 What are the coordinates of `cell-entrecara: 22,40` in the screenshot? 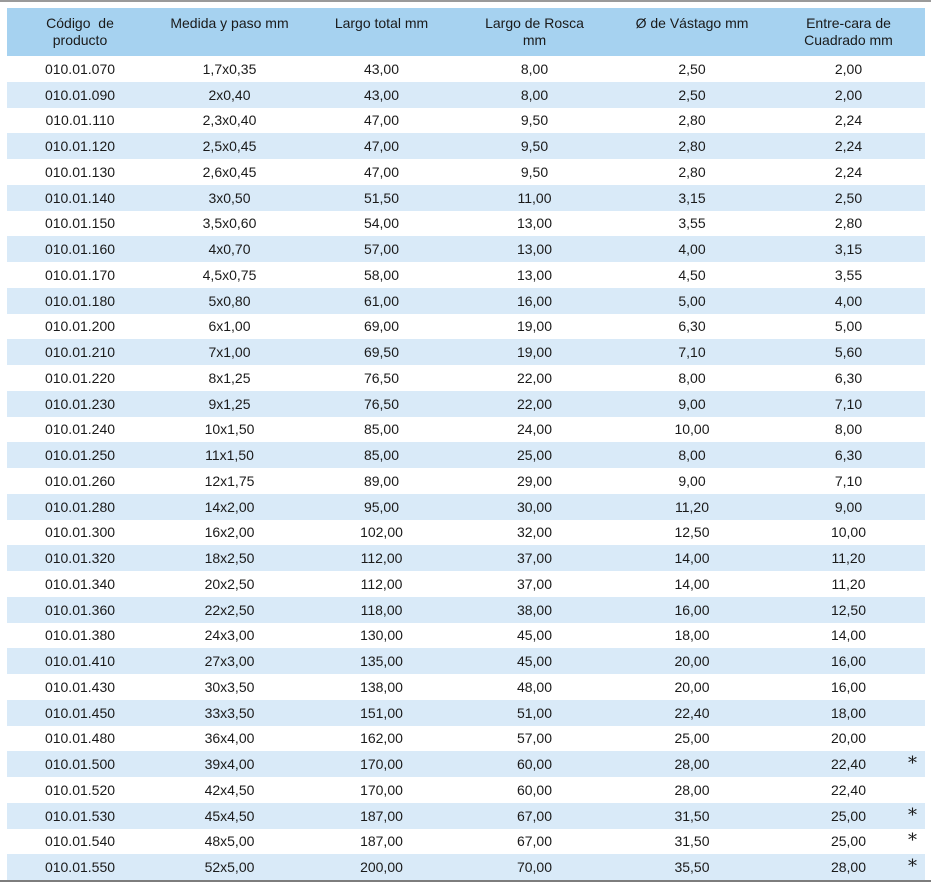 It's located at (848, 790).